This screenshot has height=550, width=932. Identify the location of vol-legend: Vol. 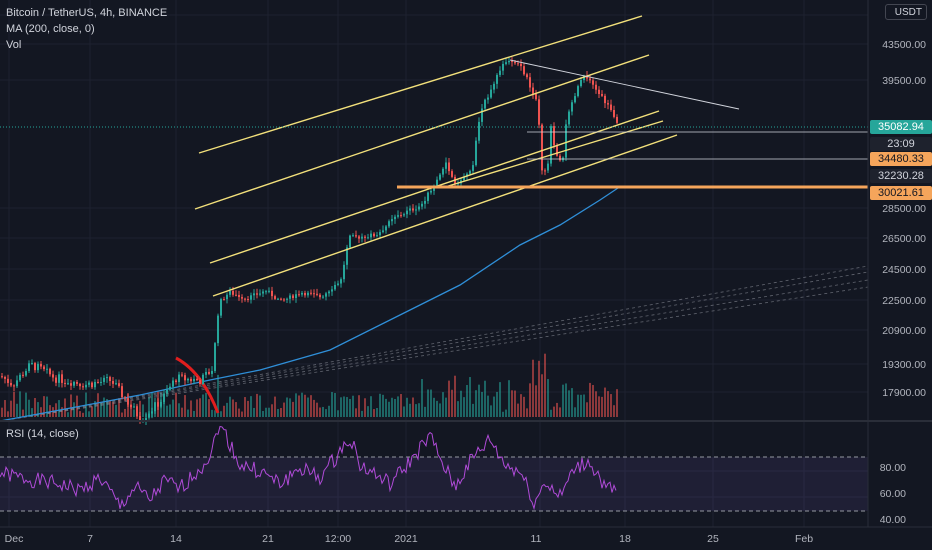
(14, 45).